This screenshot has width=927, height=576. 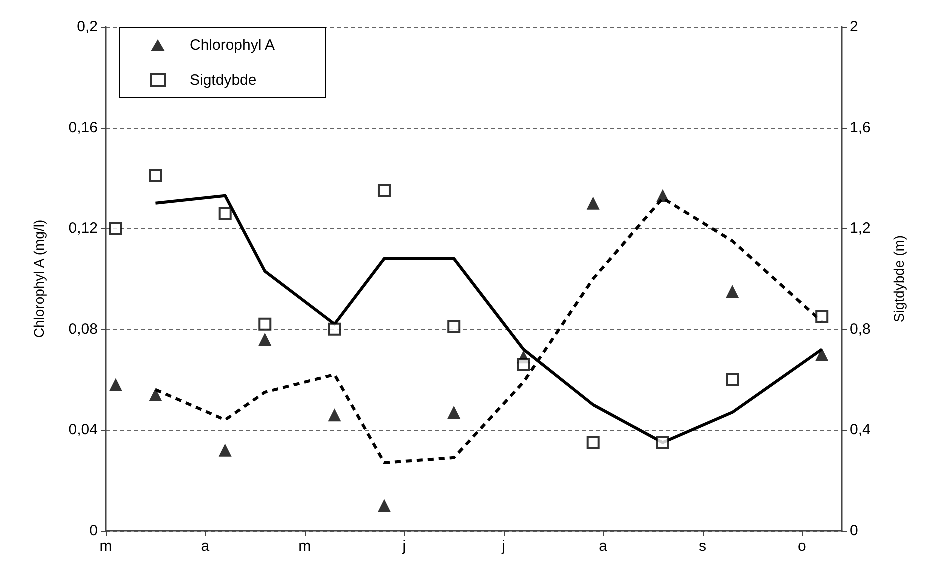 I want to click on y2-tick-label: 1,6, so click(x=860, y=127).